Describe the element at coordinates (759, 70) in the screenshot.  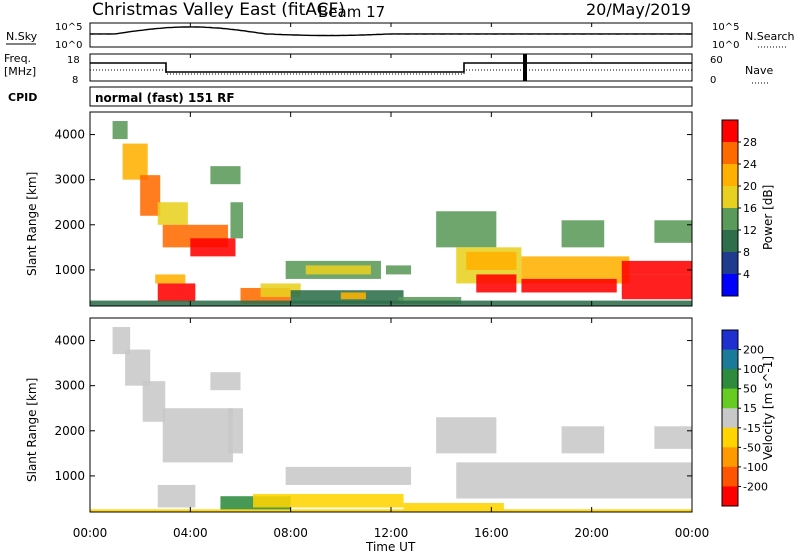
I see `nave-label: Nave` at that location.